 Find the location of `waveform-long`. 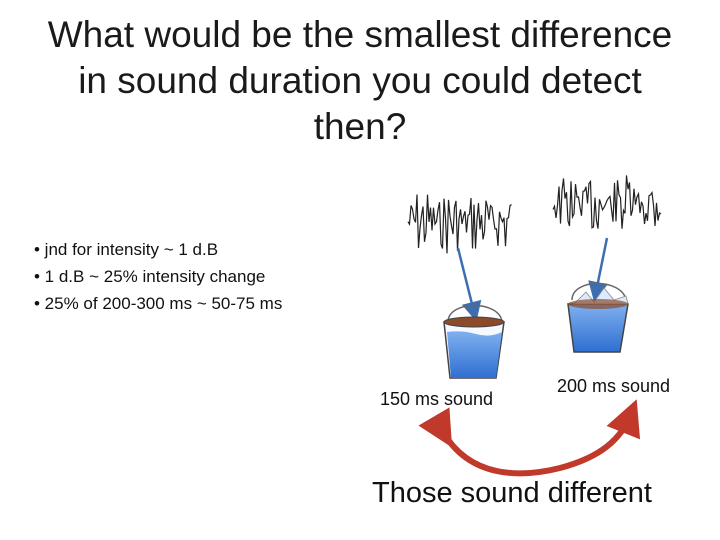

waveform-long is located at coordinates (607, 202).